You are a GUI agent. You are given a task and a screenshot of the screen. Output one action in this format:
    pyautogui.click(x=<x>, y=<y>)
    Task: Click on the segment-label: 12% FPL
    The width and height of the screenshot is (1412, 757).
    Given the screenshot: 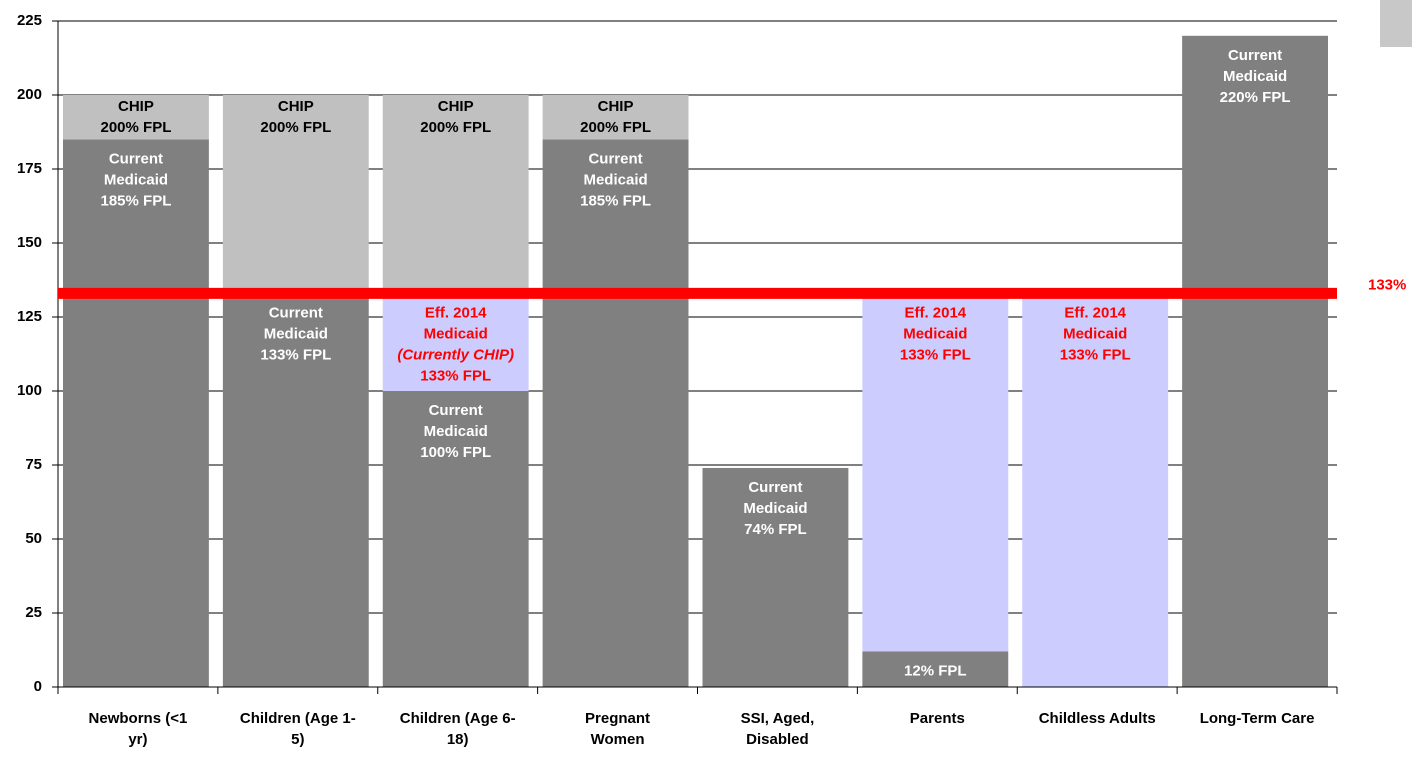 What is the action you would take?
    pyautogui.click(x=935, y=670)
    